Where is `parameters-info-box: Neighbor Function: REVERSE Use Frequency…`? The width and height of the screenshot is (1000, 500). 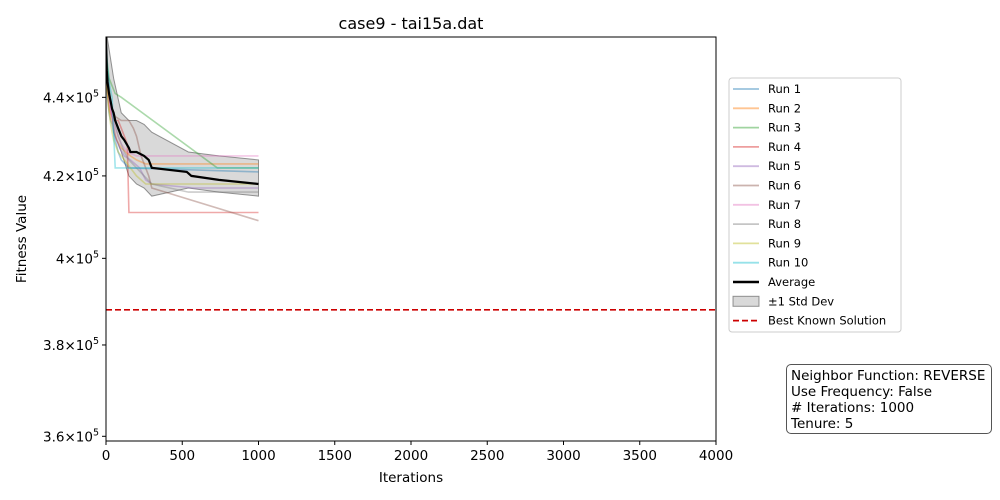 parameters-info-box: Neighbor Function: REVERSE Use Frequency… is located at coordinates (889, 399).